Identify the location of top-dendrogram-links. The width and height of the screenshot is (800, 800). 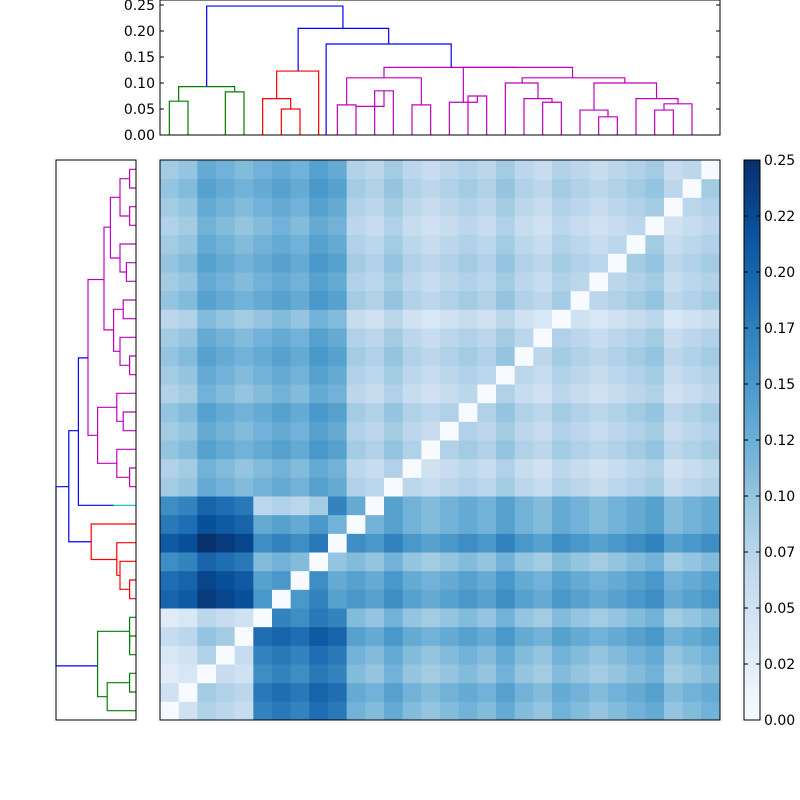
(430, 70).